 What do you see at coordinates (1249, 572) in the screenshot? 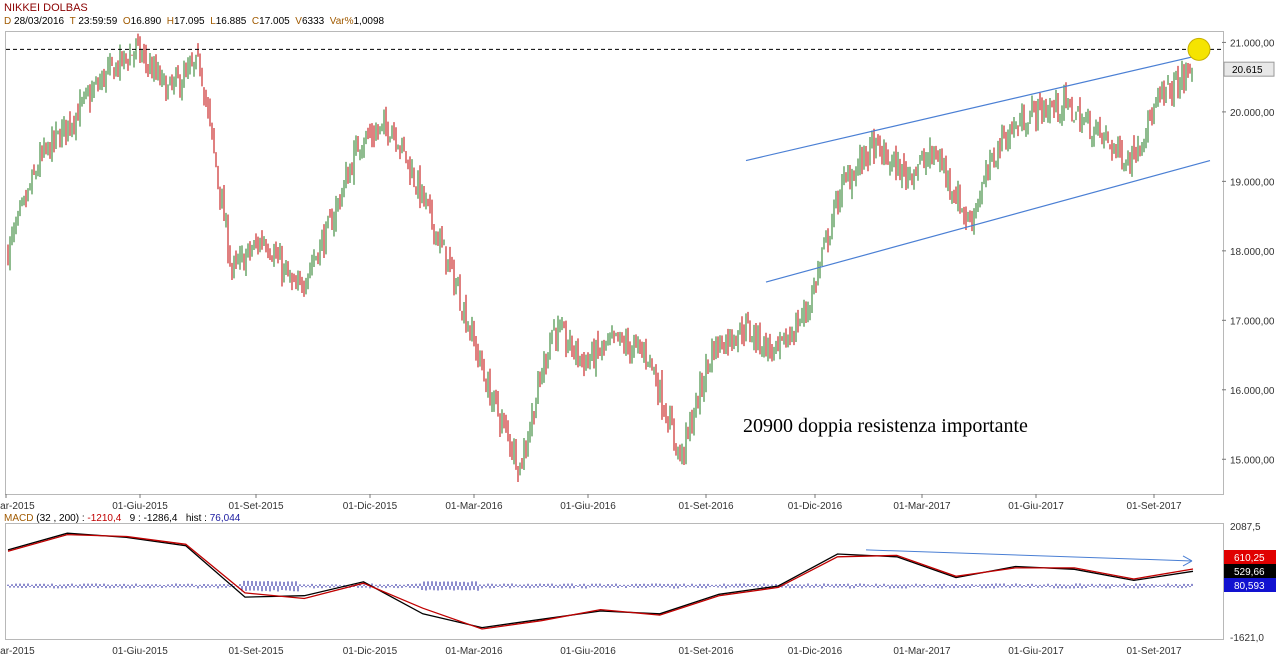
I see `macd-value-label: 529,66` at bounding box center [1249, 572].